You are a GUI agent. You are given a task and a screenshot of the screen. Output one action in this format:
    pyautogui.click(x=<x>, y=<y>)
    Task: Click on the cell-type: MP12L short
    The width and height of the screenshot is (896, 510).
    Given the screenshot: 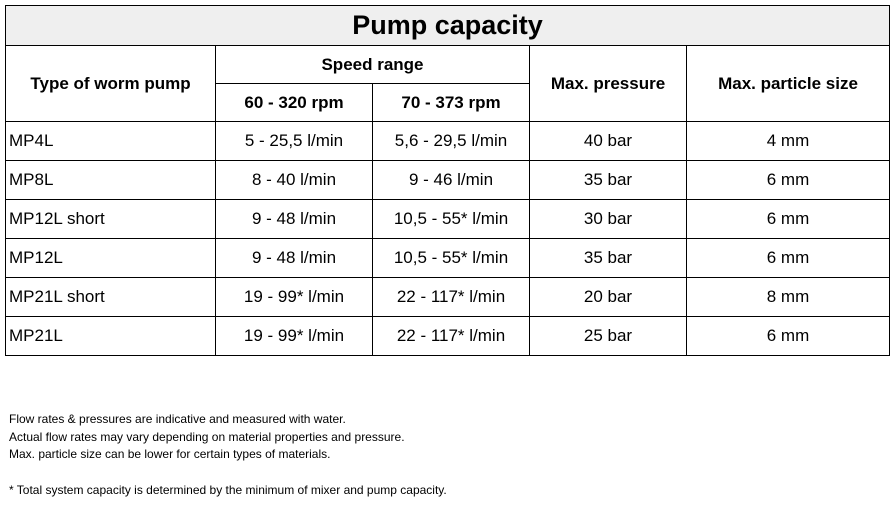 What is the action you would take?
    pyautogui.click(x=110, y=219)
    